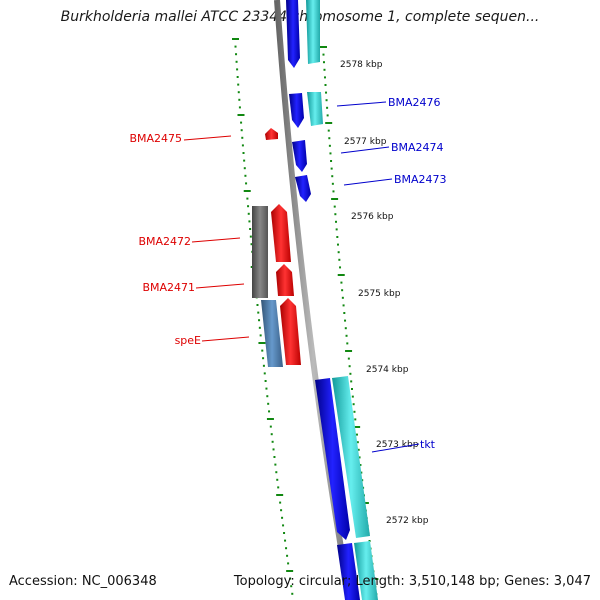 This screenshot has height=600, width=600. What do you see at coordinates (361, 65) in the screenshot?
I see `scale-label: 2578 kbp` at bounding box center [361, 65].